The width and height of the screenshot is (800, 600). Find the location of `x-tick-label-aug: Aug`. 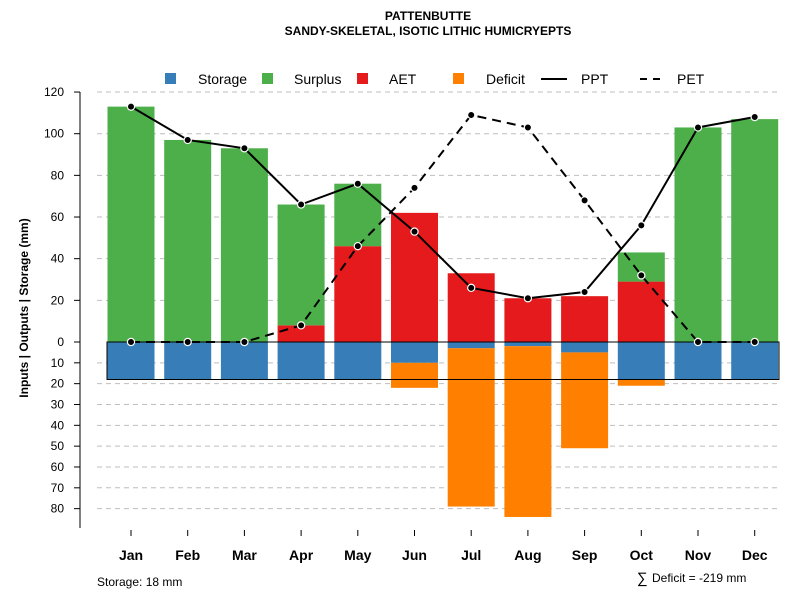

x-tick-label-aug: Aug is located at coordinates (527, 555).